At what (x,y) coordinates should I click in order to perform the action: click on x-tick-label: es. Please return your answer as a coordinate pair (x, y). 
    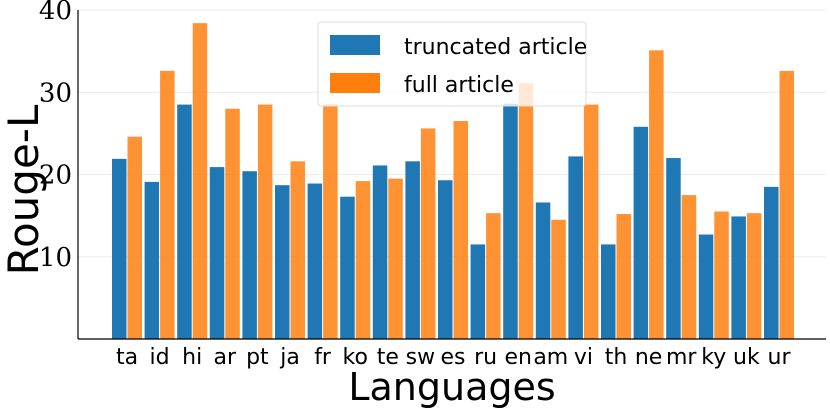
    Looking at the image, I should click on (453, 357).